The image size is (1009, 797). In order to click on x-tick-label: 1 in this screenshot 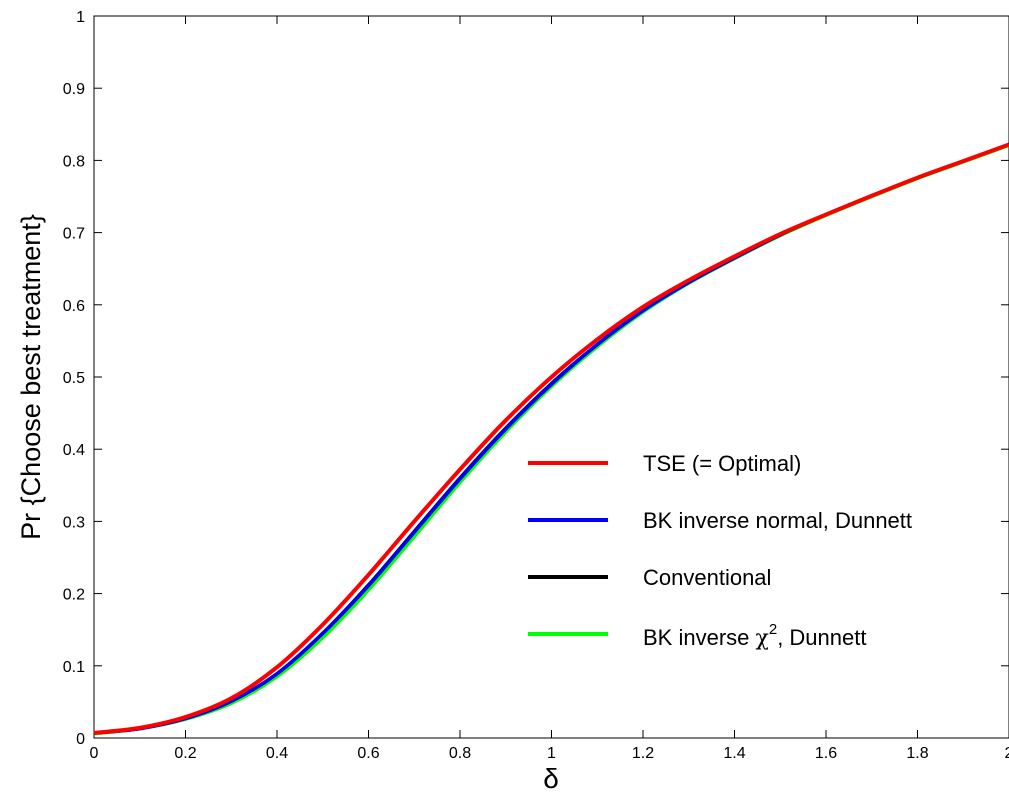, I will do `click(551, 753)`.